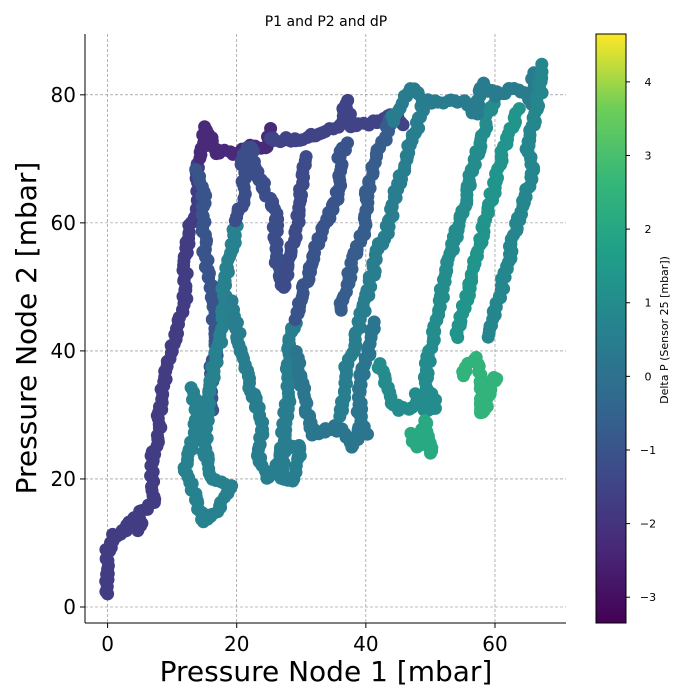  I want to click on y-tick-label: 80, so click(63, 95).